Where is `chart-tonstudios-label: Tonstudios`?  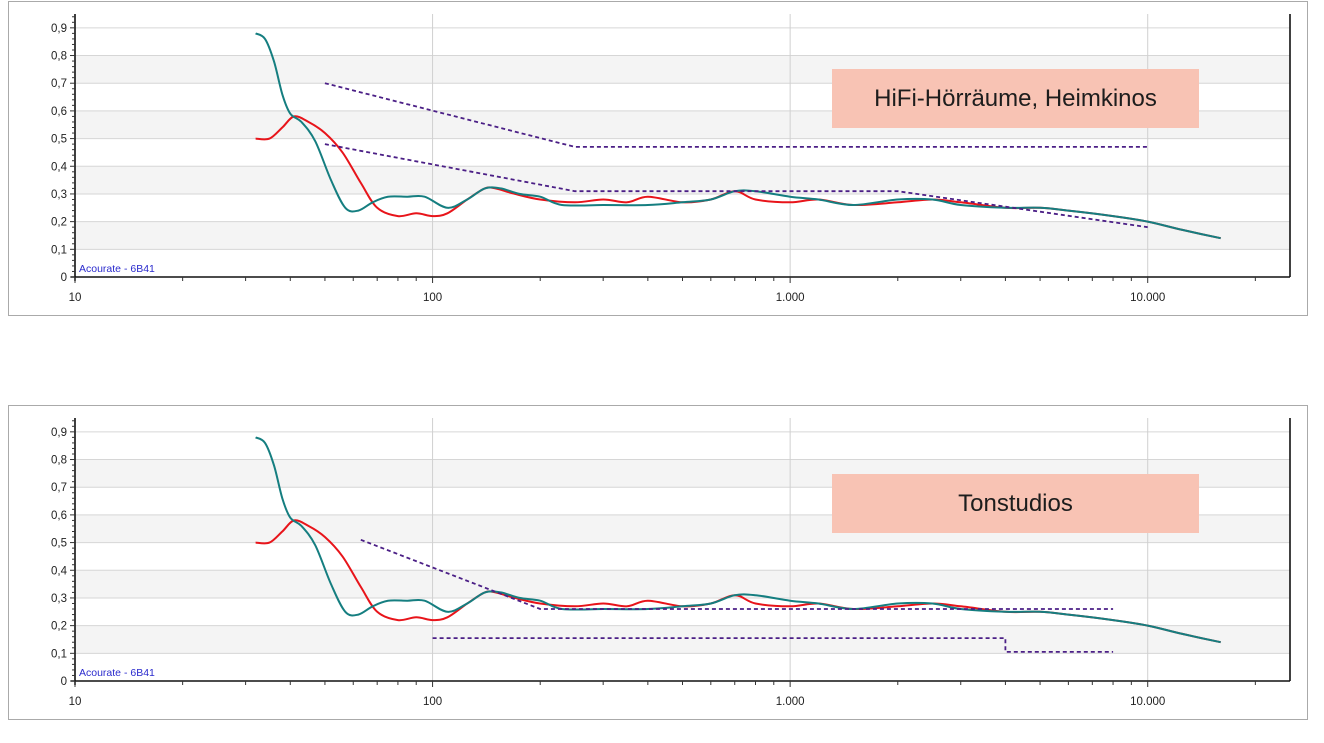 chart-tonstudios-label: Tonstudios is located at coordinates (1015, 503).